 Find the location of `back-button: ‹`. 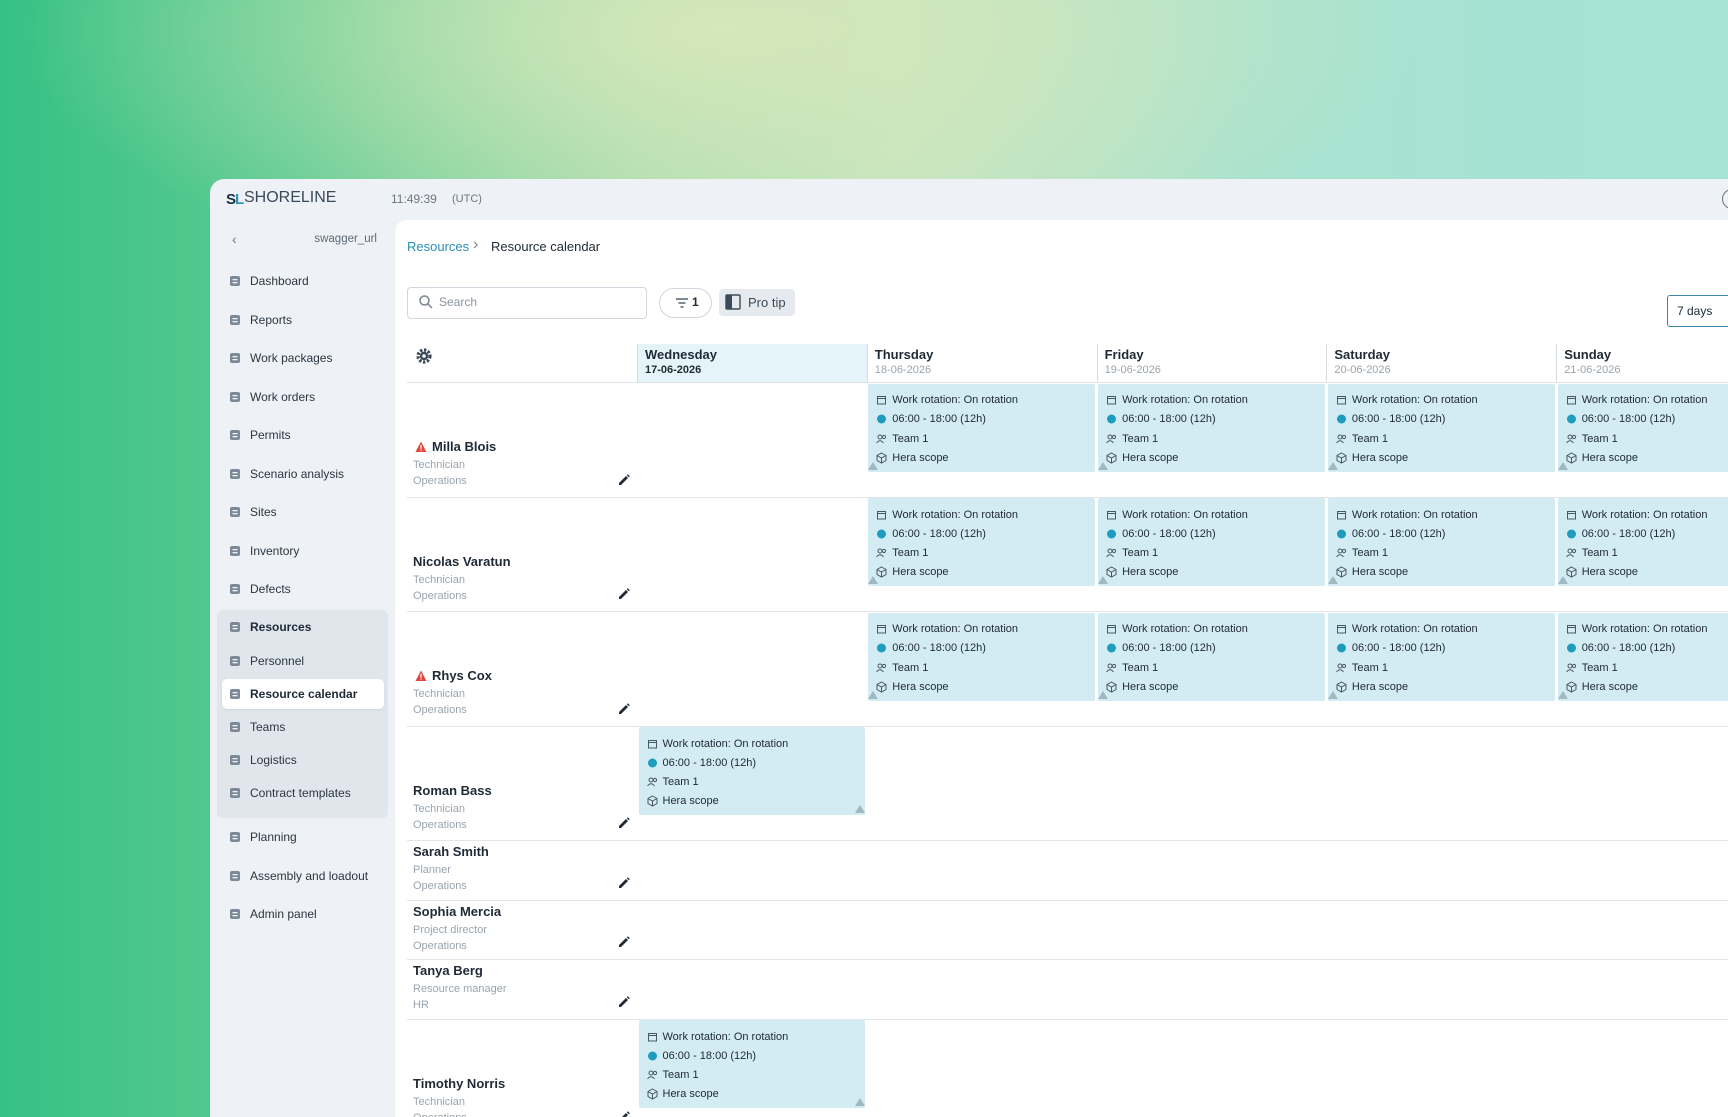

back-button: ‹ is located at coordinates (234, 239).